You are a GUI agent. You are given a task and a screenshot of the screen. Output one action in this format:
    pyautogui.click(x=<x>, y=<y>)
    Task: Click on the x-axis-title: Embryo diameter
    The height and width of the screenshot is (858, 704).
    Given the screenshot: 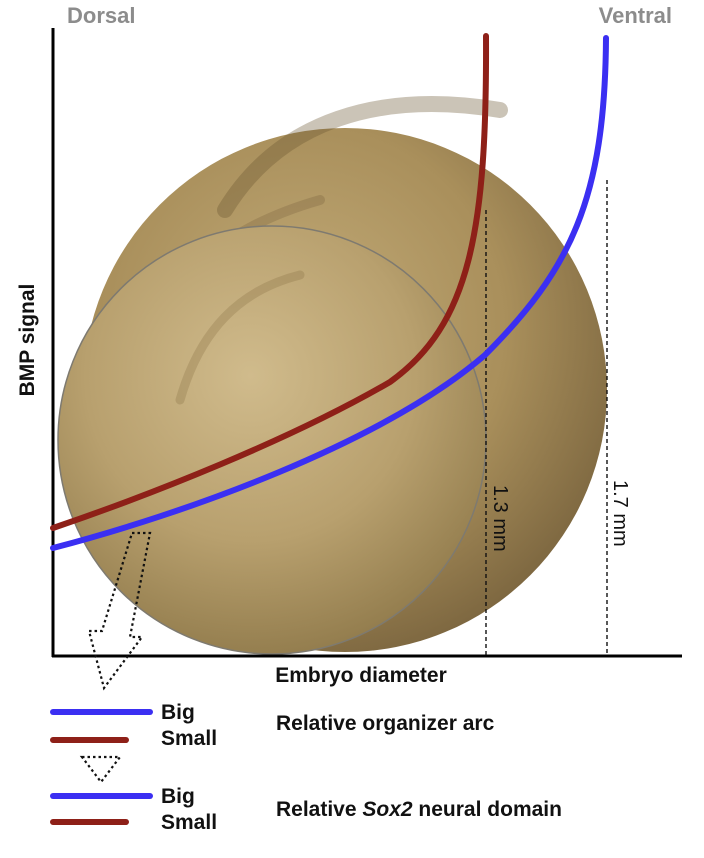 What is the action you would take?
    pyautogui.click(x=361, y=675)
    